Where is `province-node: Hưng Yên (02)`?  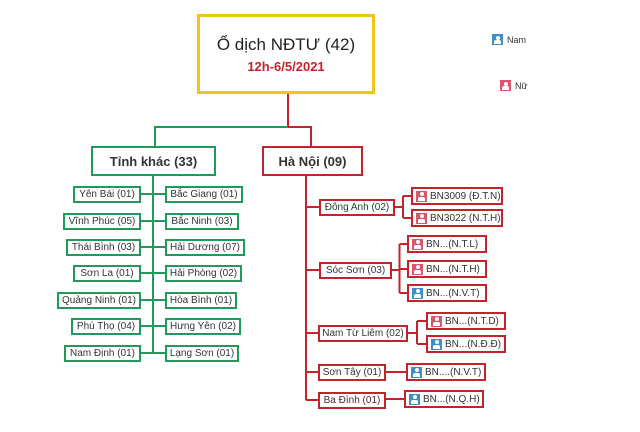
province-node: Hưng Yên (02) is located at coordinates (203, 326).